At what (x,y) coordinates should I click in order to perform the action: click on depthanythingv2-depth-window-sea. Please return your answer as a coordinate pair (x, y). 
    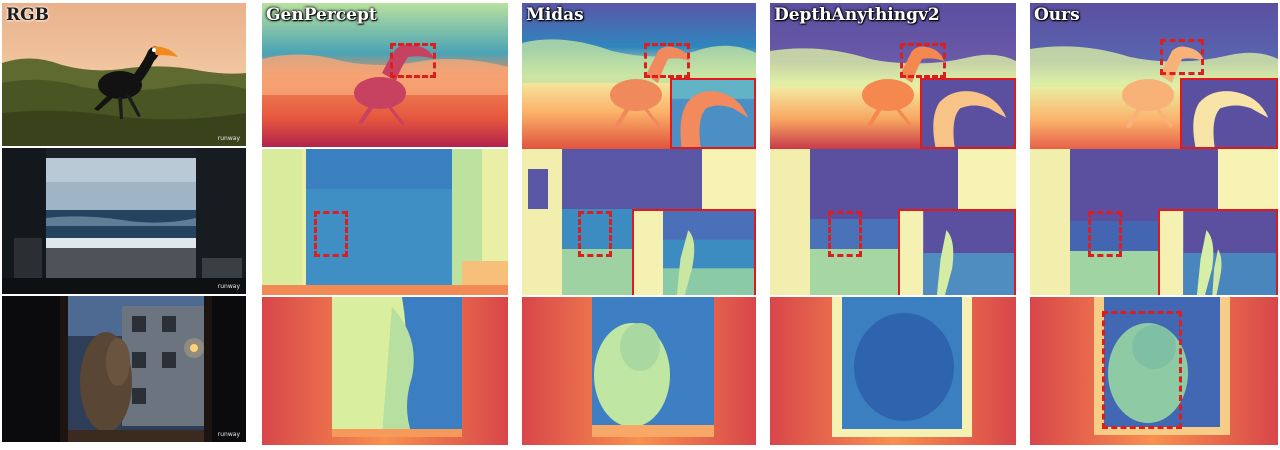
    Looking at the image, I should click on (893, 222).